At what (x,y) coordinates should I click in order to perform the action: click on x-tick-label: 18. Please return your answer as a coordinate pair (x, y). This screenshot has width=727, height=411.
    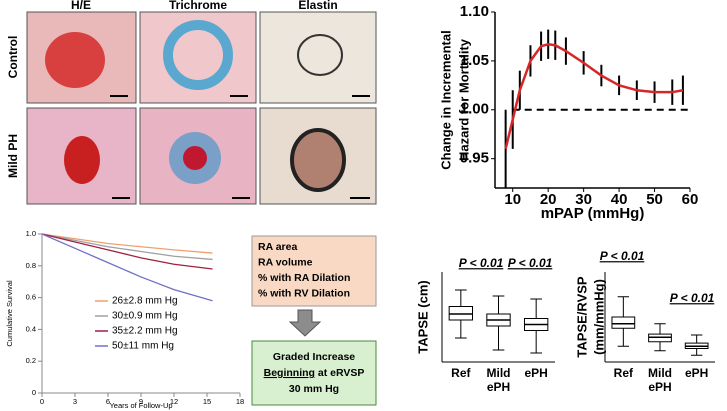
    Looking at the image, I should click on (240, 401).